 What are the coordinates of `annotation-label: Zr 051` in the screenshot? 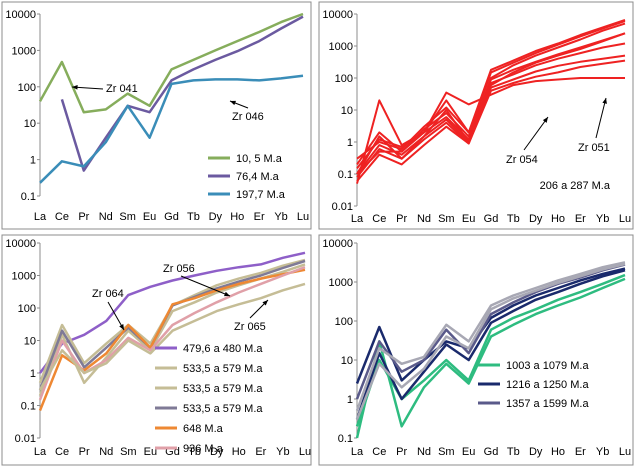 It's located at (594, 148).